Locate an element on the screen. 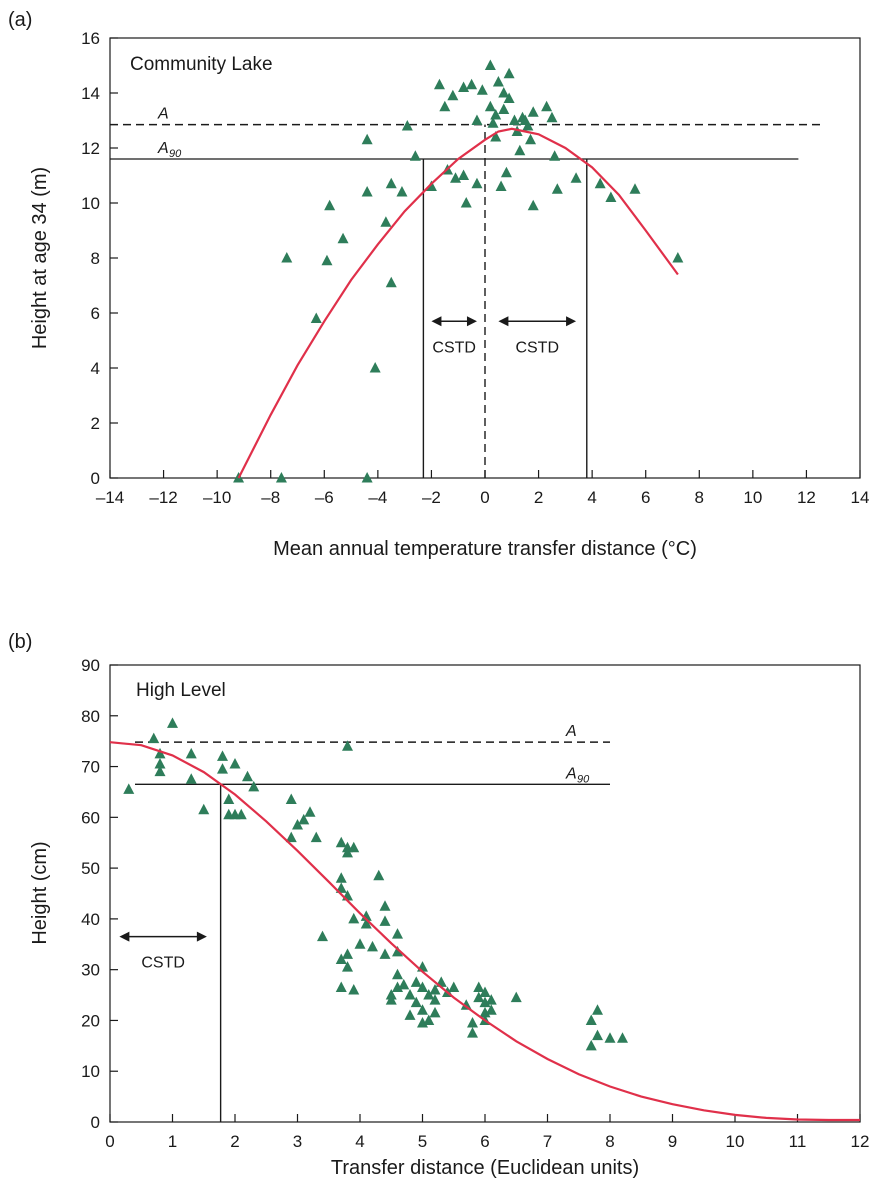 This screenshot has height=1186, width=880. fit-curve-a is located at coordinates (458, 303).